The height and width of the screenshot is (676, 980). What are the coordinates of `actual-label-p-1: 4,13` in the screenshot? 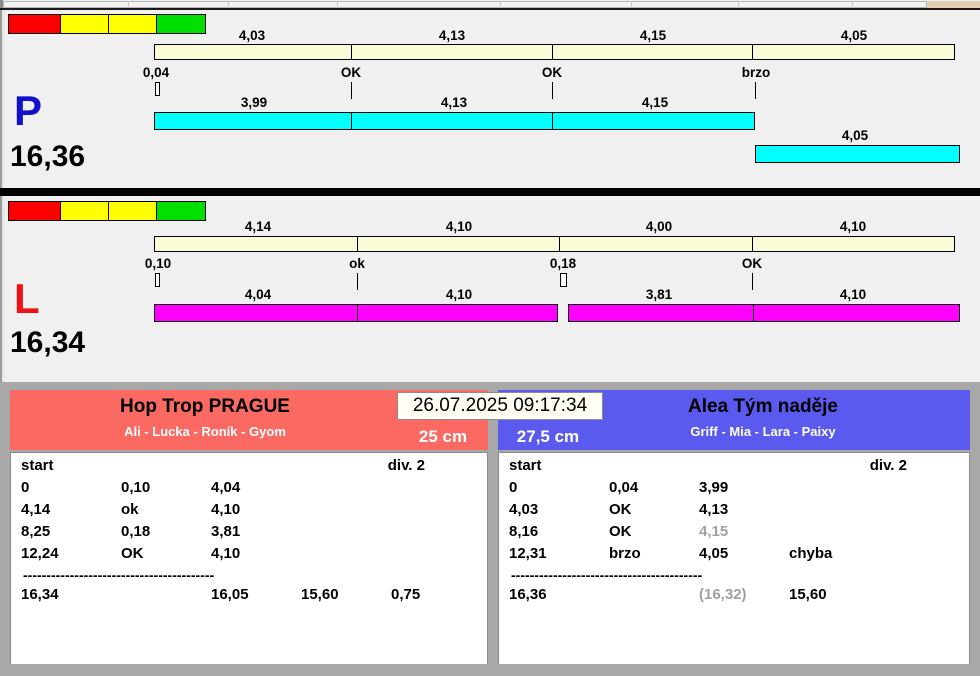 It's located at (454, 102).